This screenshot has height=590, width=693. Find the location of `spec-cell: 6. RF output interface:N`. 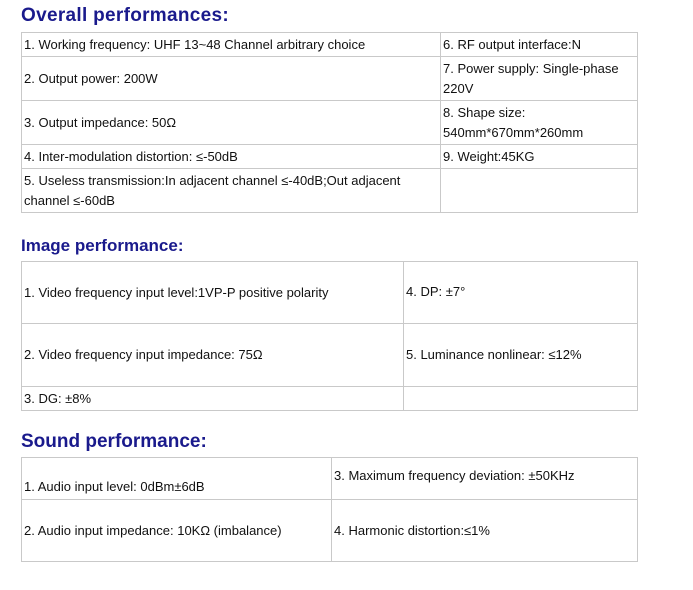

spec-cell: 6. RF output interface:N is located at coordinates (539, 44).